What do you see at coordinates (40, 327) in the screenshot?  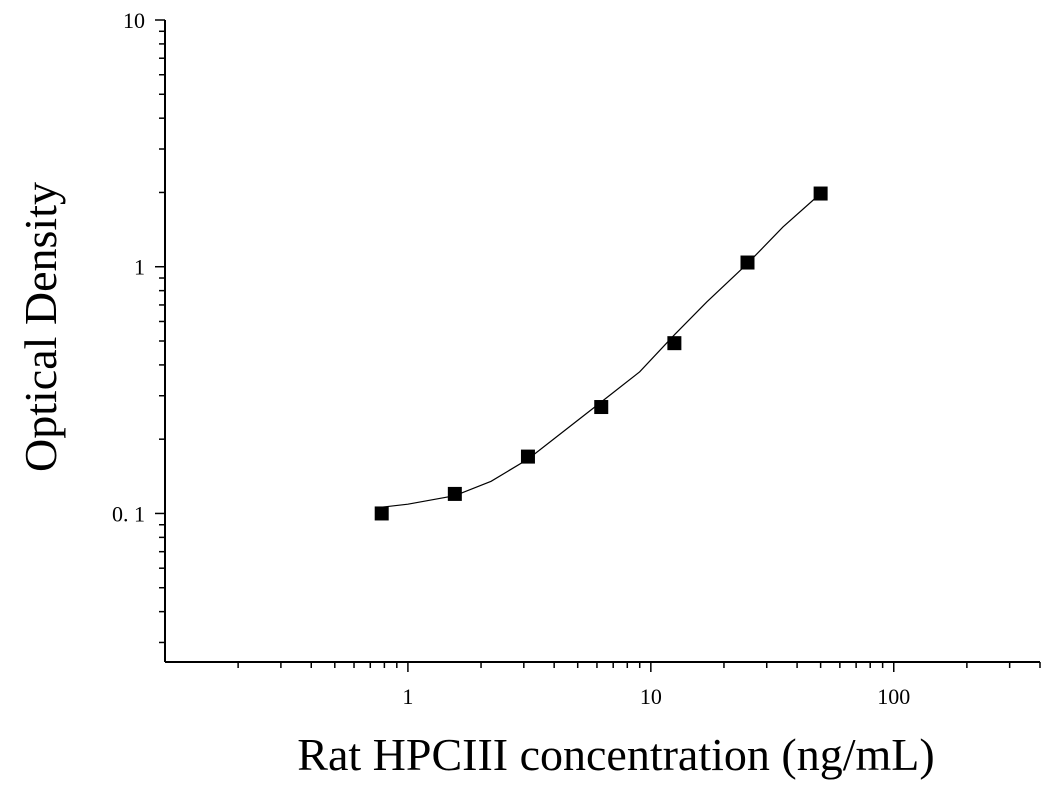 I see `y-axis-title: Optical Density` at bounding box center [40, 327].